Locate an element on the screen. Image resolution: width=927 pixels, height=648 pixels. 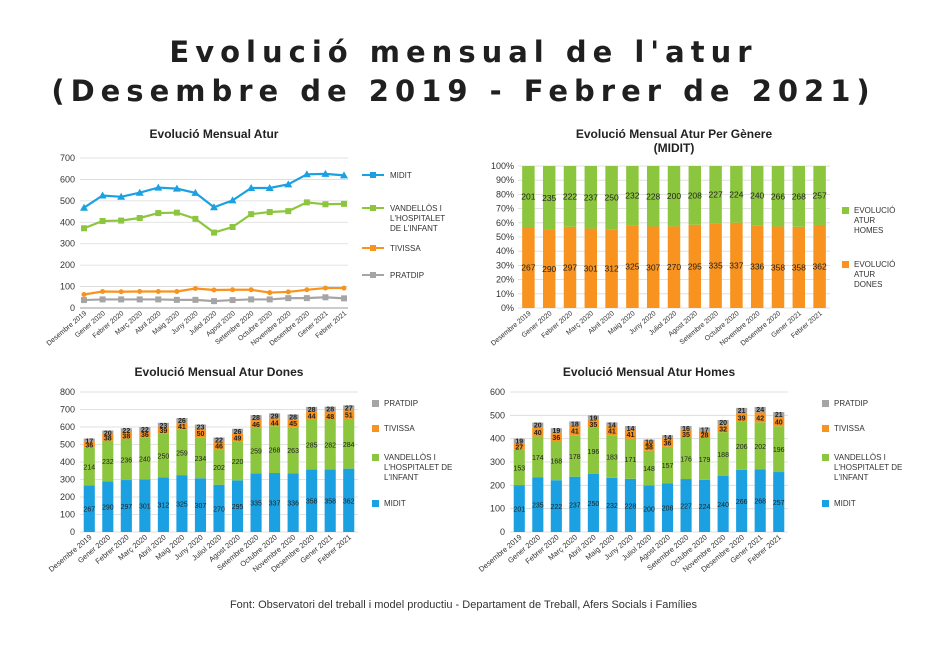
data-label: 200 is located at coordinates (674, 196).